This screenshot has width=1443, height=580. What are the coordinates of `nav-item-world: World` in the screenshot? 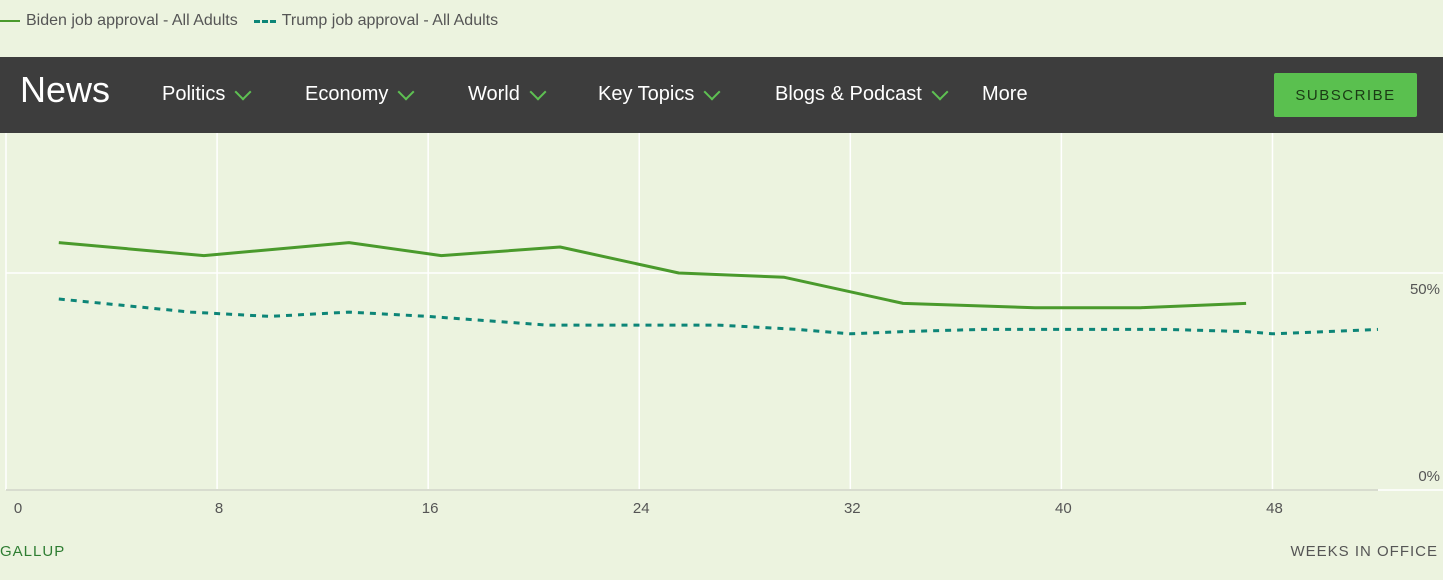 It's located at (507, 94).